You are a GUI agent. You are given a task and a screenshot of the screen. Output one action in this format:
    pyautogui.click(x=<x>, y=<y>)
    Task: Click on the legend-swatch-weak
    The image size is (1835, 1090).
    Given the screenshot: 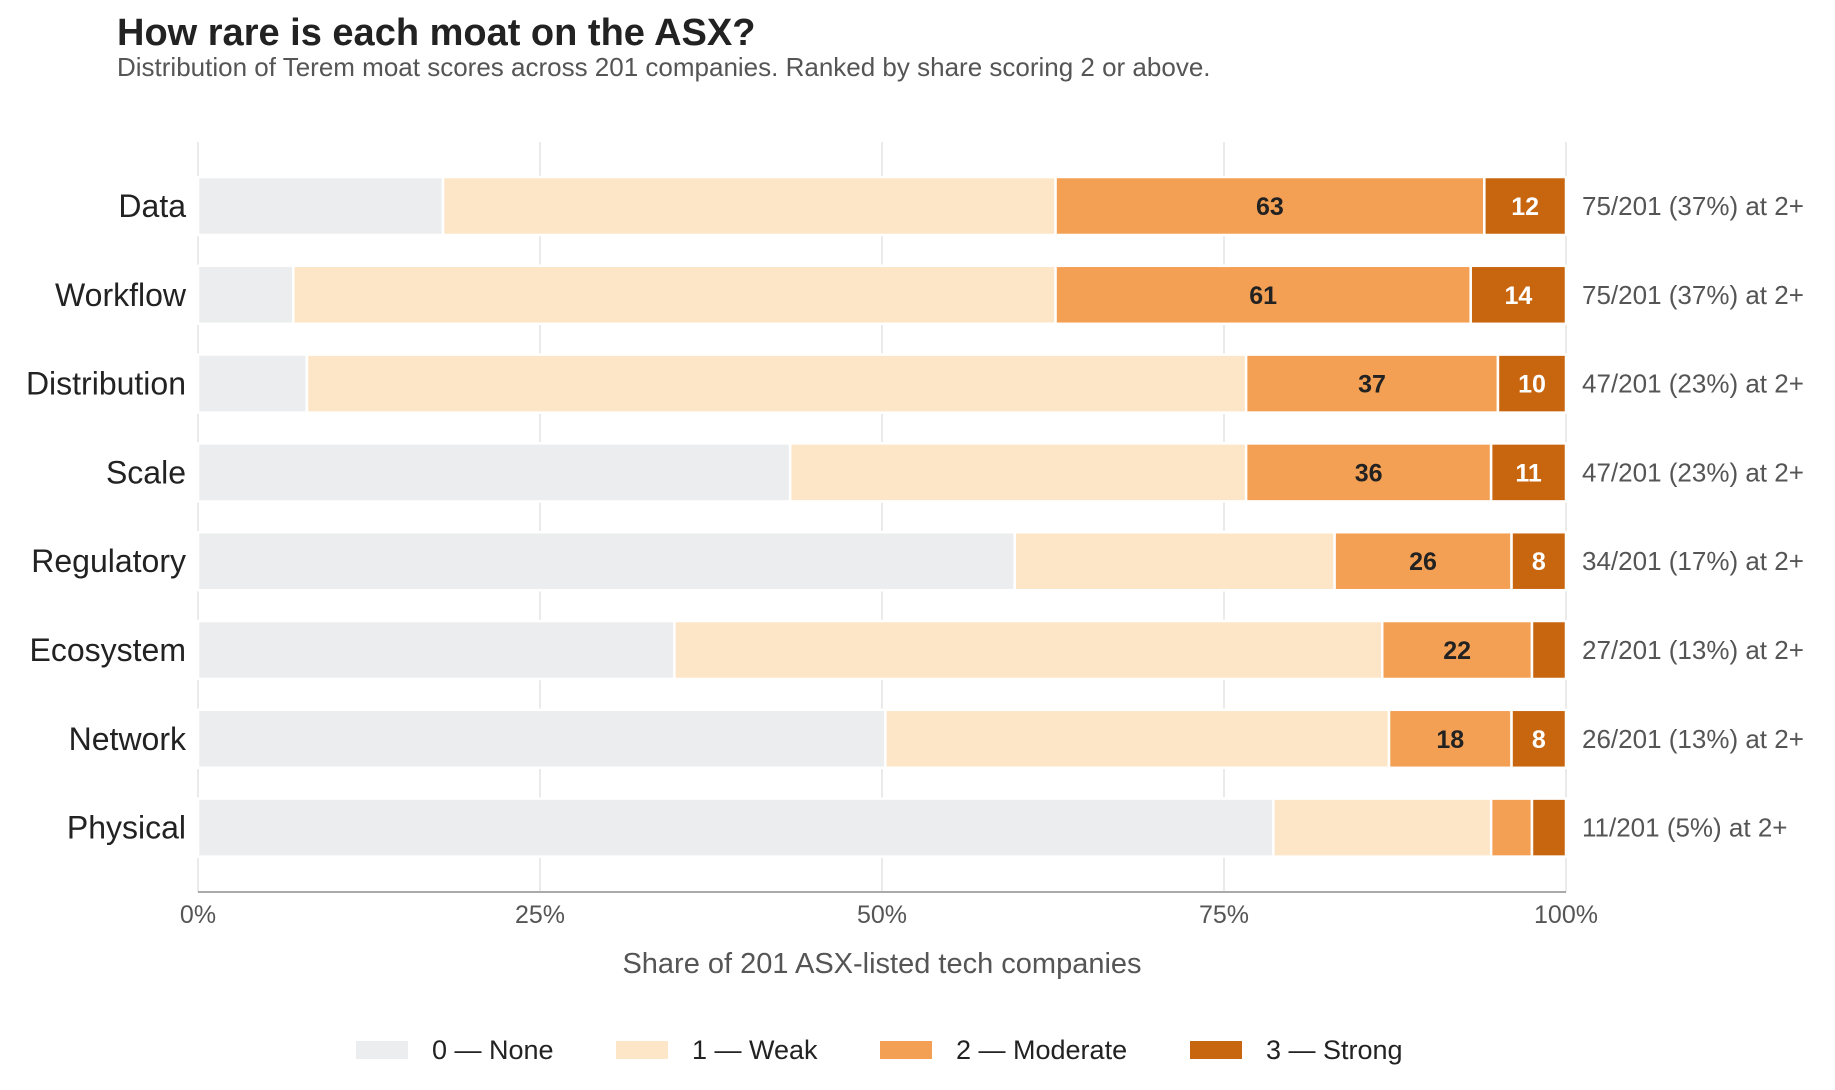 What is the action you would take?
    pyautogui.click(x=642, y=1050)
    